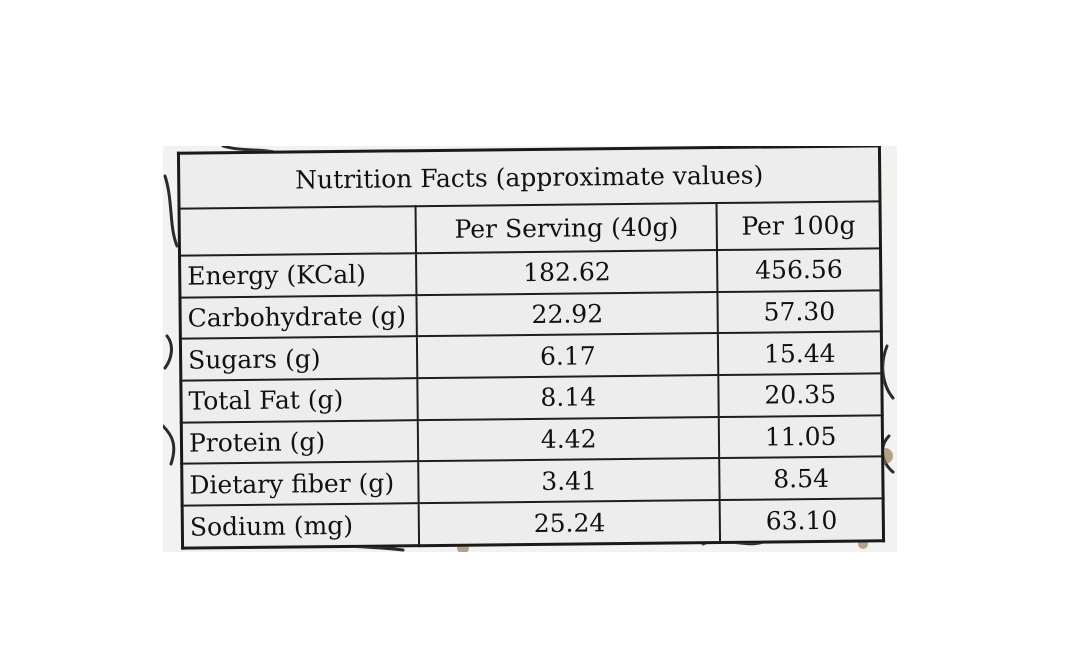 The image size is (1068, 671). Describe the element at coordinates (298, 275) in the screenshot. I see `row-label: Energy (KCal)` at that location.